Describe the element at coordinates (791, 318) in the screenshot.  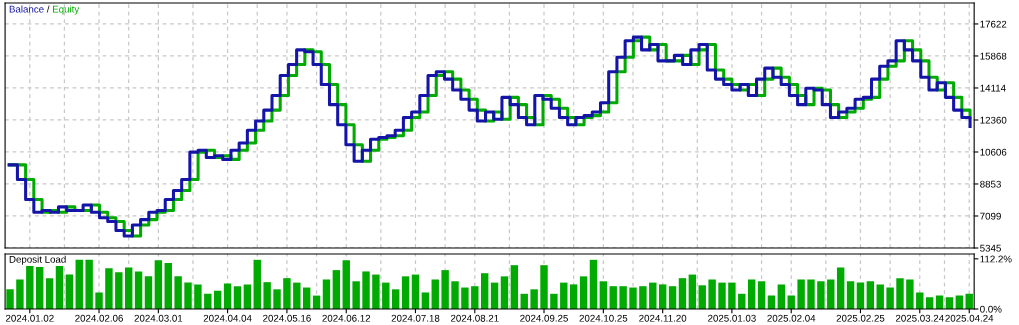
I see `x-tick-label: 2025.02.04` at that location.